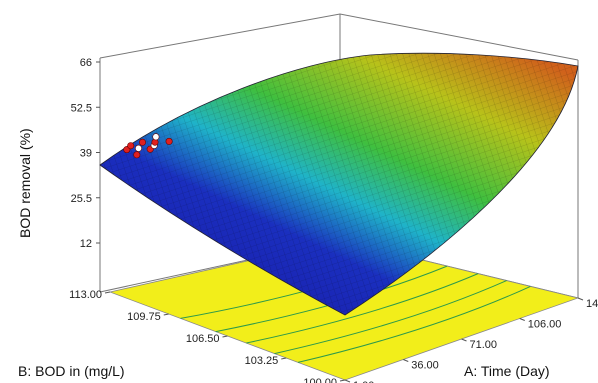  Describe the element at coordinates (71, 371) in the screenshot. I see `bod-in-axis-title: B: BOD in (mg/L)` at that location.